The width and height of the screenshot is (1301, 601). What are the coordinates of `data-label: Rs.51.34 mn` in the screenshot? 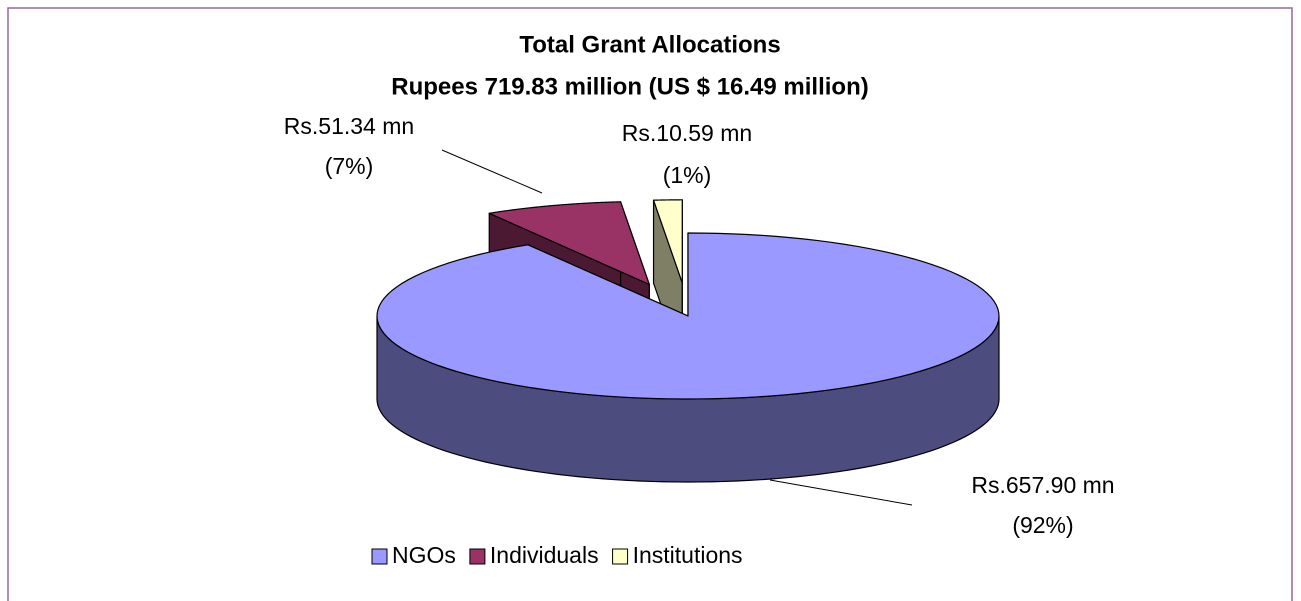 It's located at (349, 126).